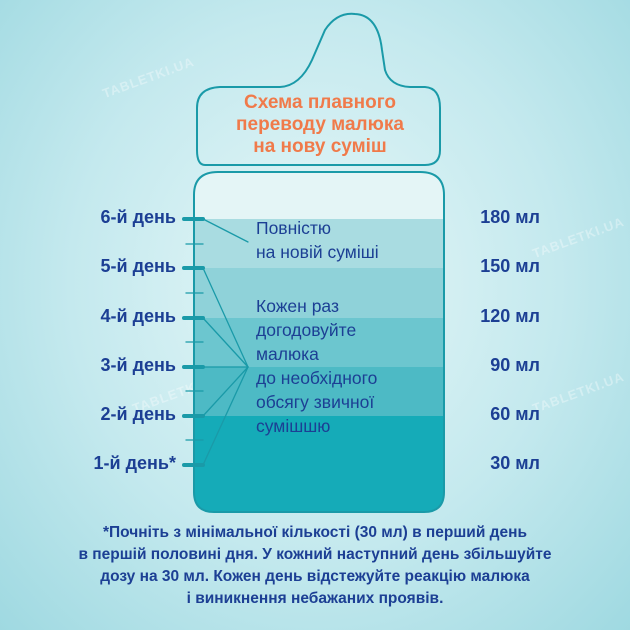 This screenshot has width=630, height=630. Describe the element at coordinates (510, 266) in the screenshot. I see `volume-label: 150 мл` at that location.